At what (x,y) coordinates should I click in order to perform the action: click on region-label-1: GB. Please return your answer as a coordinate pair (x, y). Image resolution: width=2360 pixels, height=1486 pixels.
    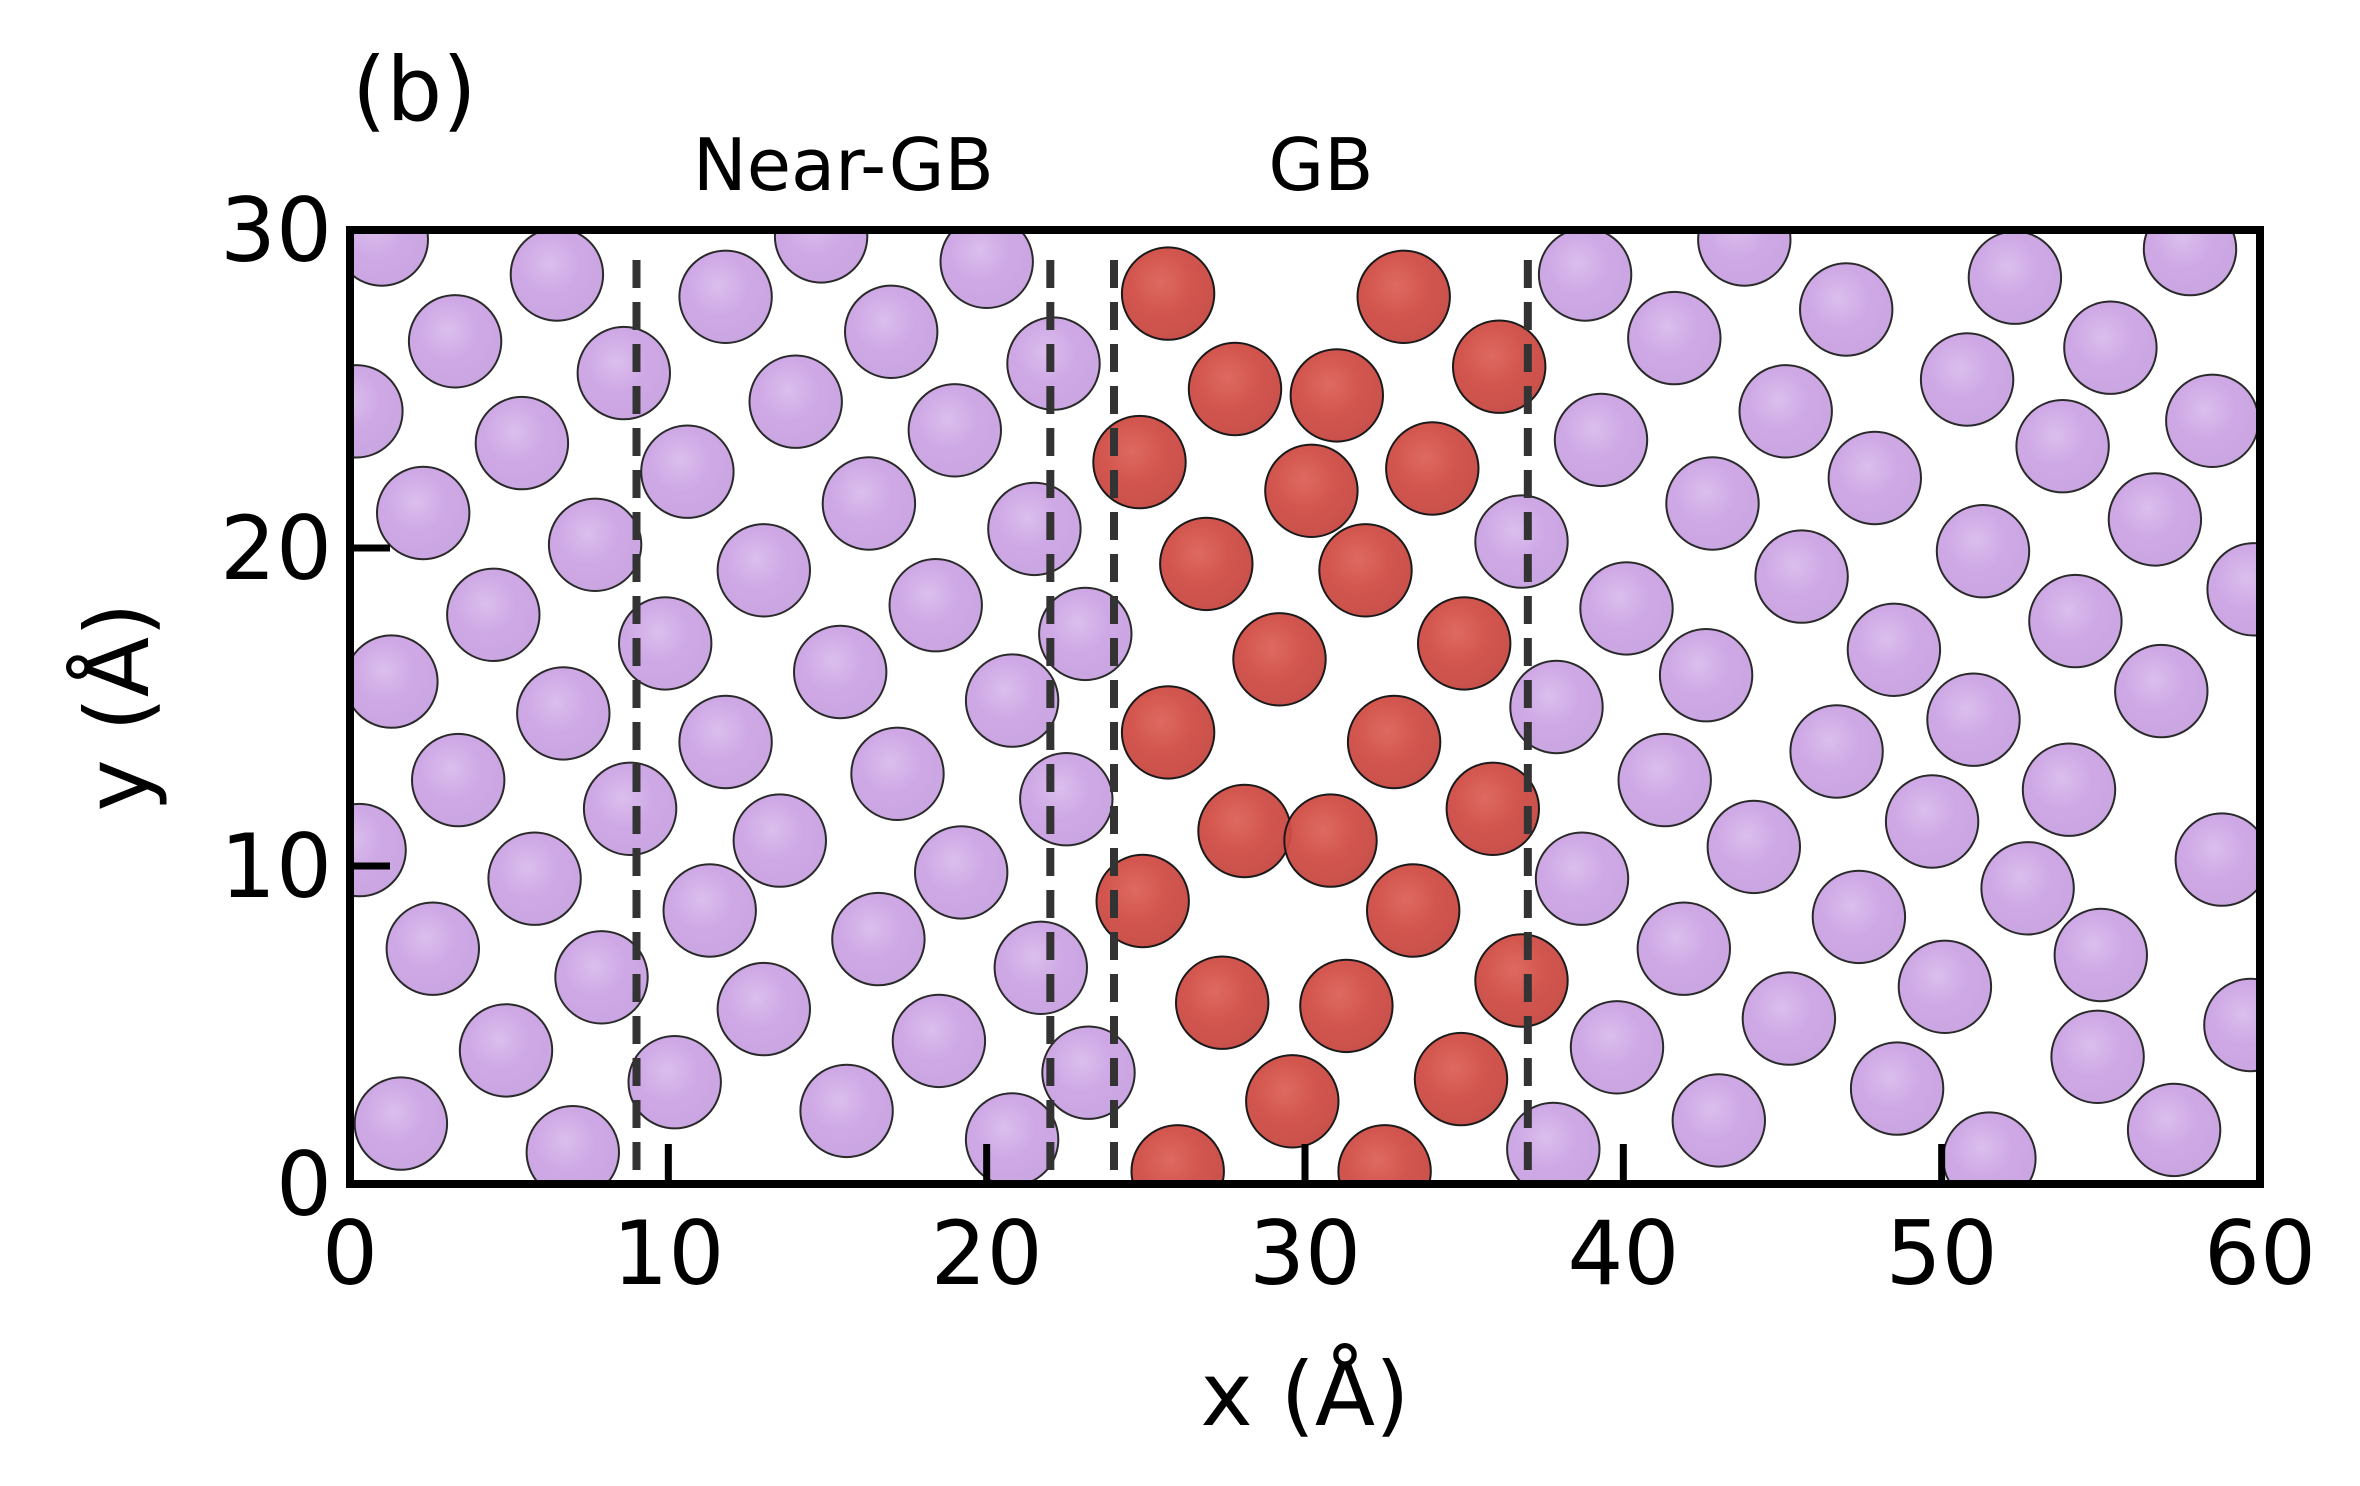
    Looking at the image, I should click on (1320, 165).